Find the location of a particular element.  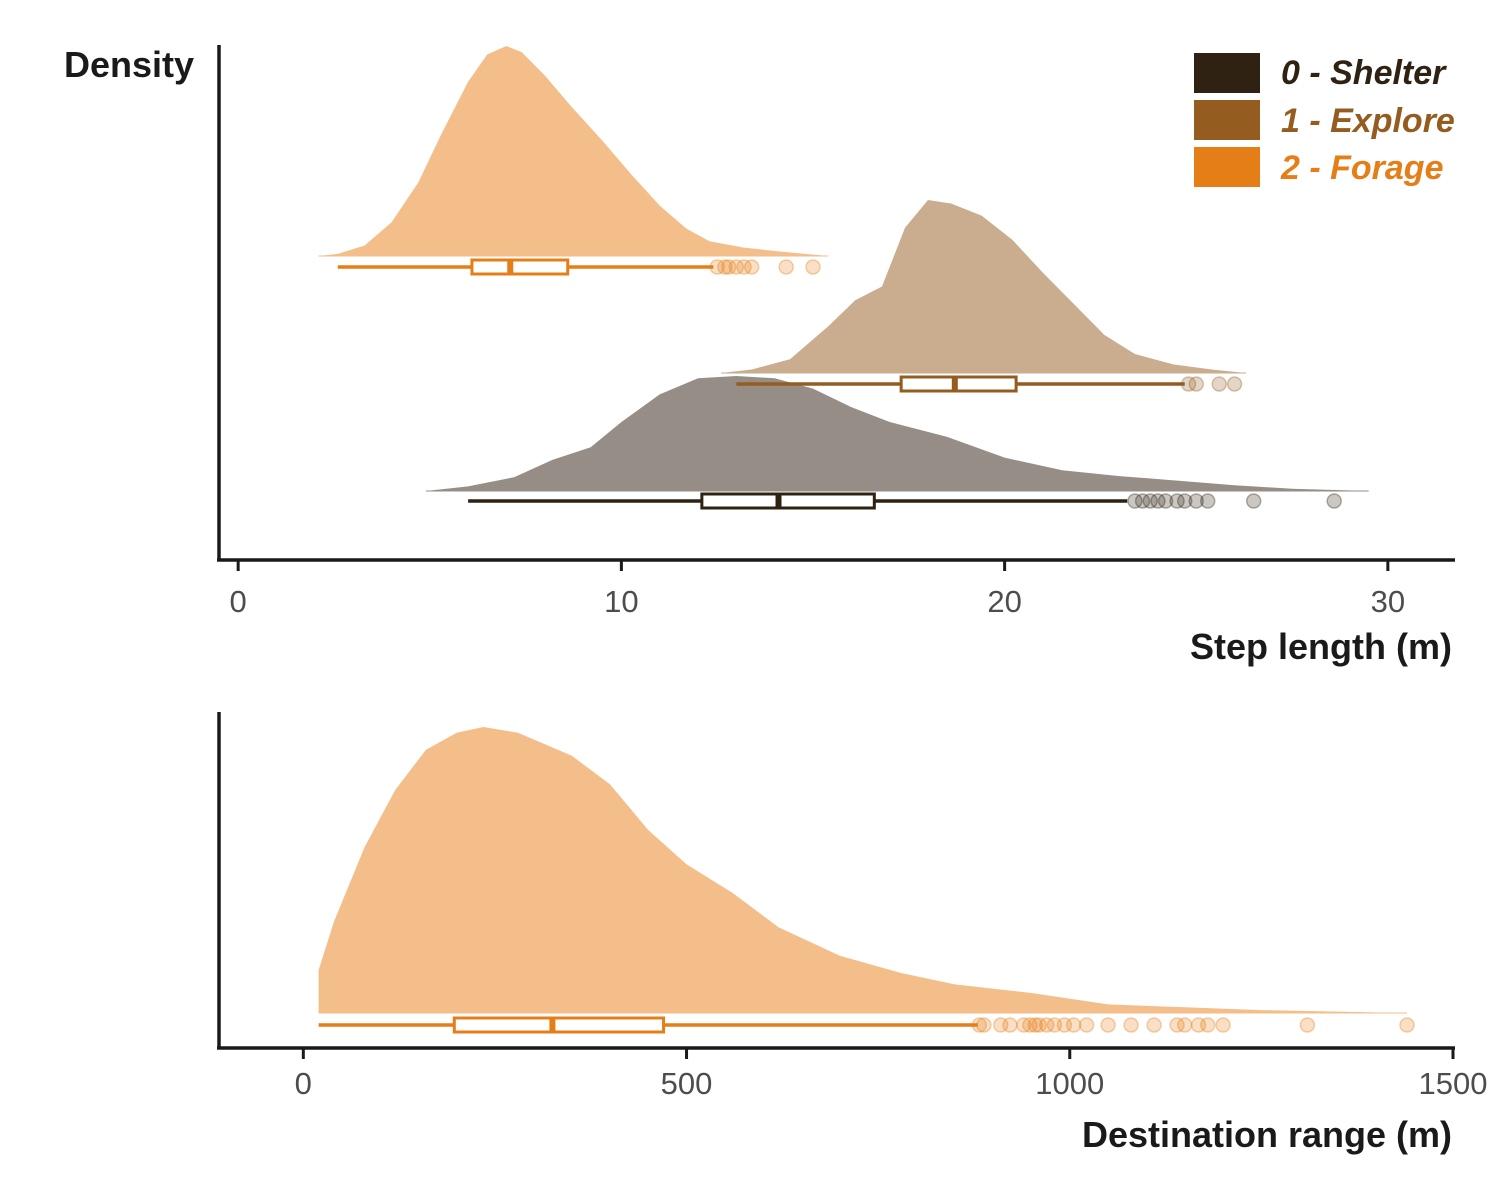

x-tick-label: 20 is located at coordinates (1004, 601).